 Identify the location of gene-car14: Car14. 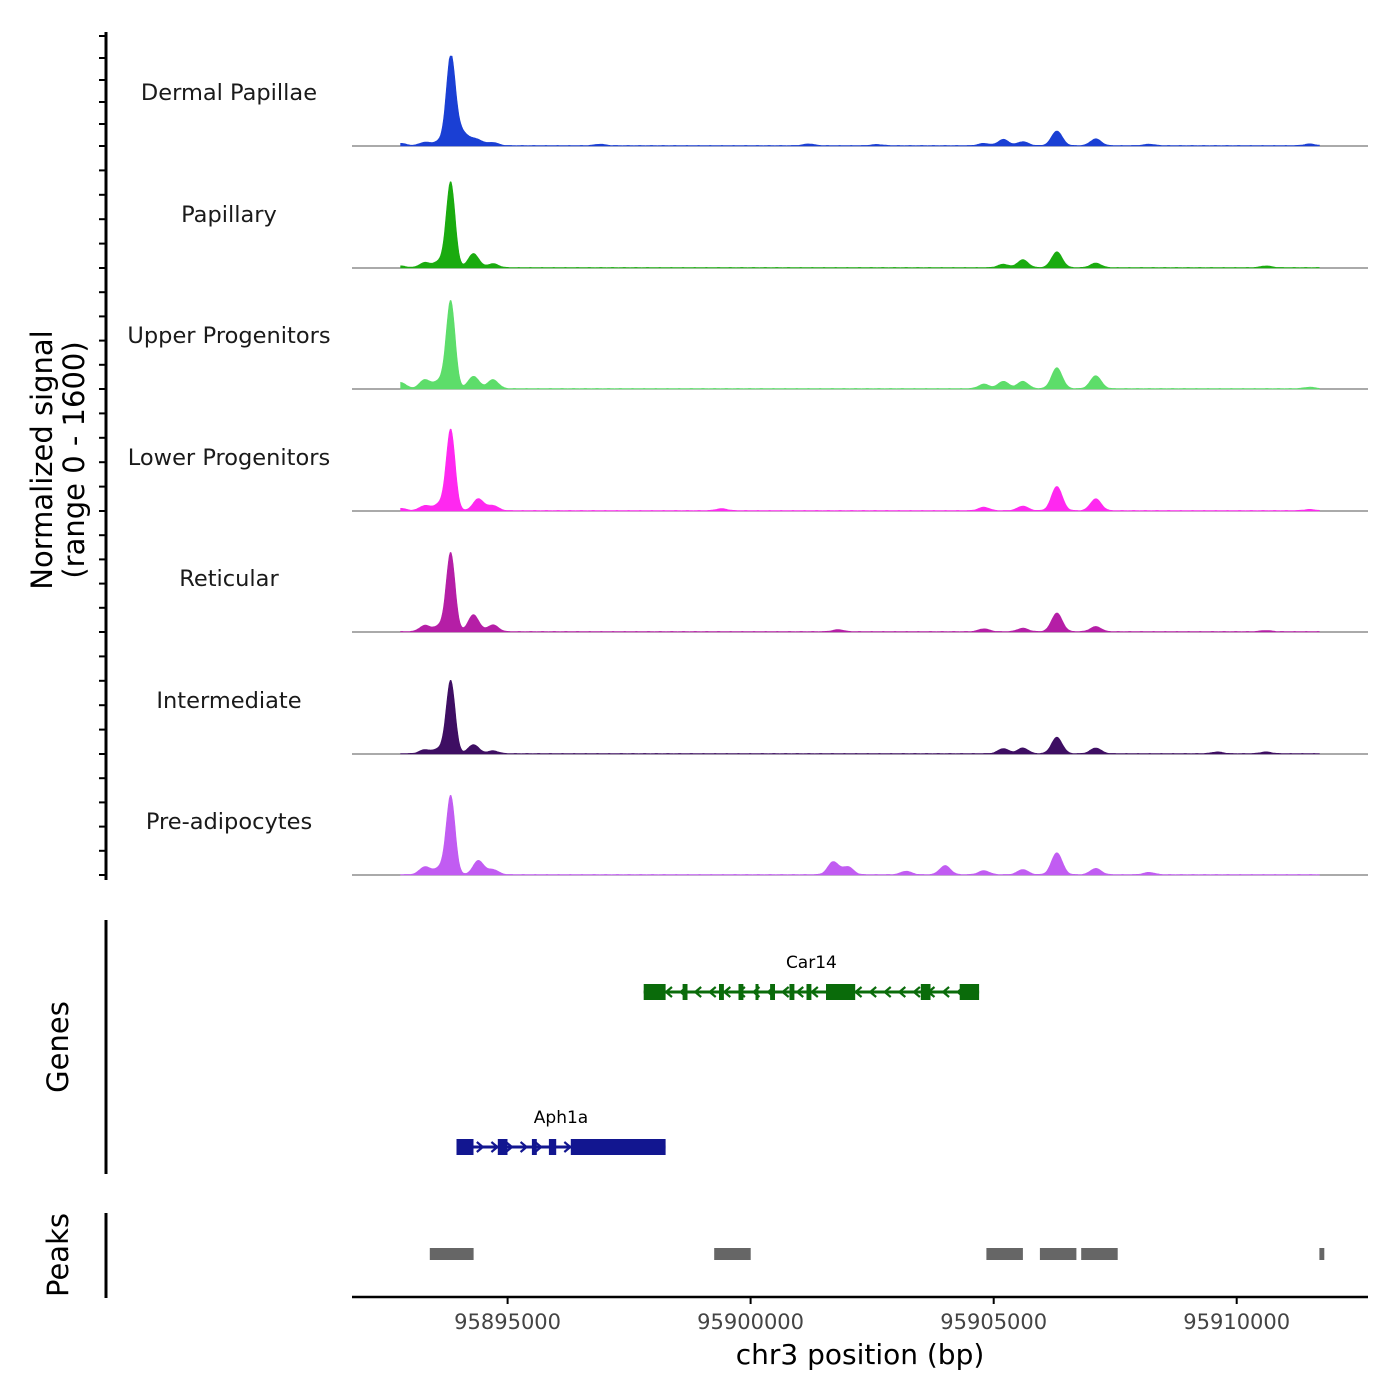
(811, 976).